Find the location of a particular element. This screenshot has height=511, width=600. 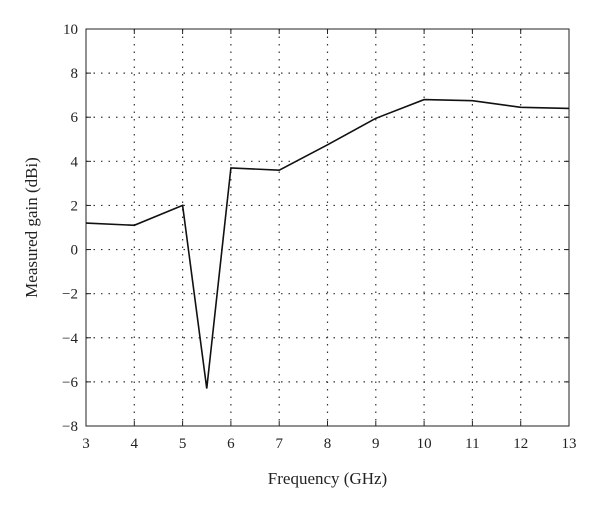

y-tick-labels: −8 −6 −4 −2 0 2 4 6 8 10 is located at coordinates (70, 228).